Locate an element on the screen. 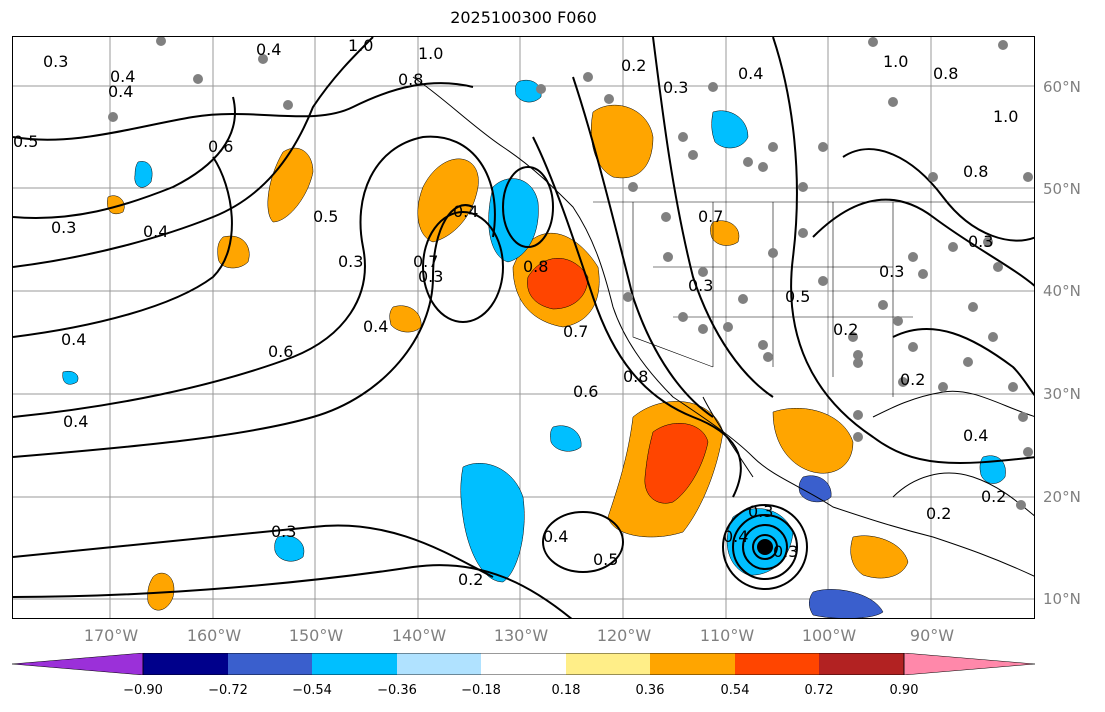  lat-label: 60°N is located at coordinates (1062, 87).